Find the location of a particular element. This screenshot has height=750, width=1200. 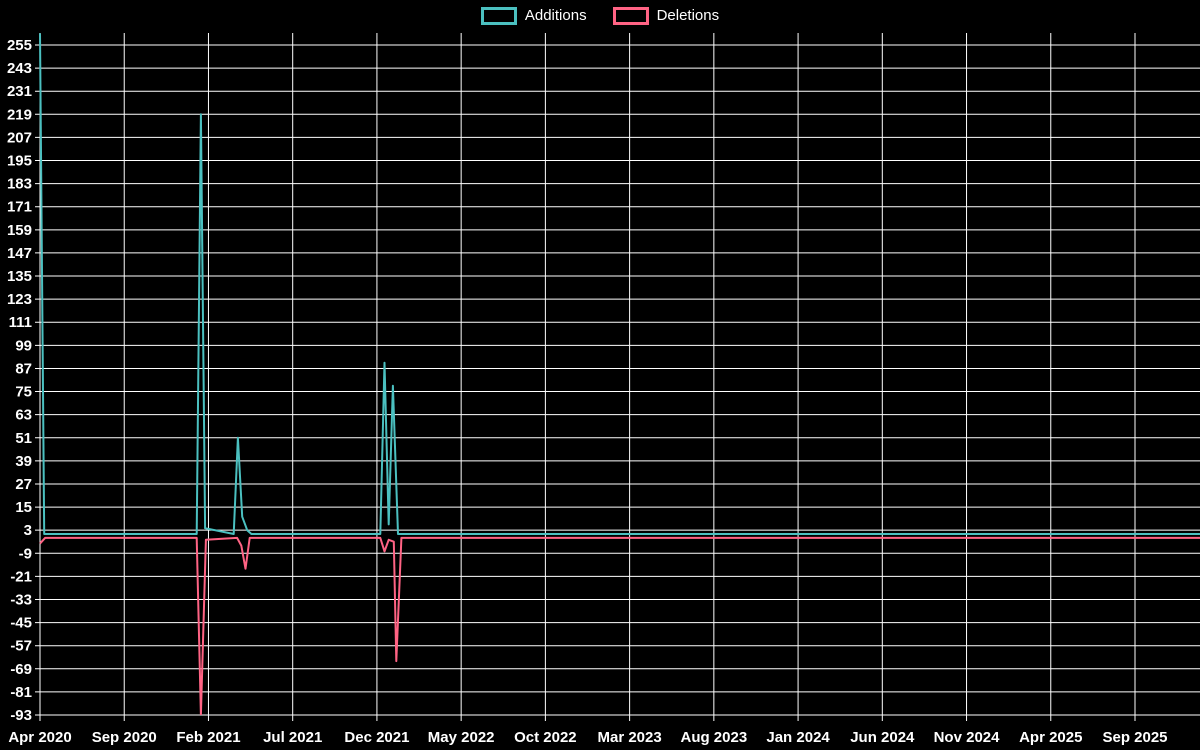

x-tick-label: Apr 2020 is located at coordinates (39, 737).